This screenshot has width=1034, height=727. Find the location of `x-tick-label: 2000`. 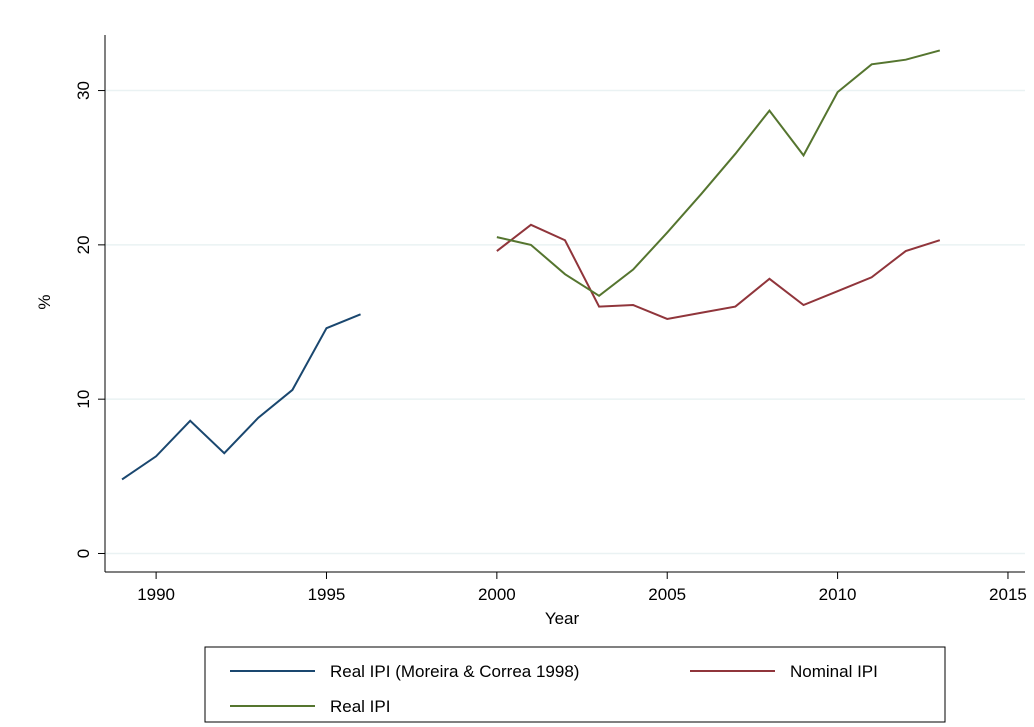

x-tick-label: 2000 is located at coordinates (497, 594).